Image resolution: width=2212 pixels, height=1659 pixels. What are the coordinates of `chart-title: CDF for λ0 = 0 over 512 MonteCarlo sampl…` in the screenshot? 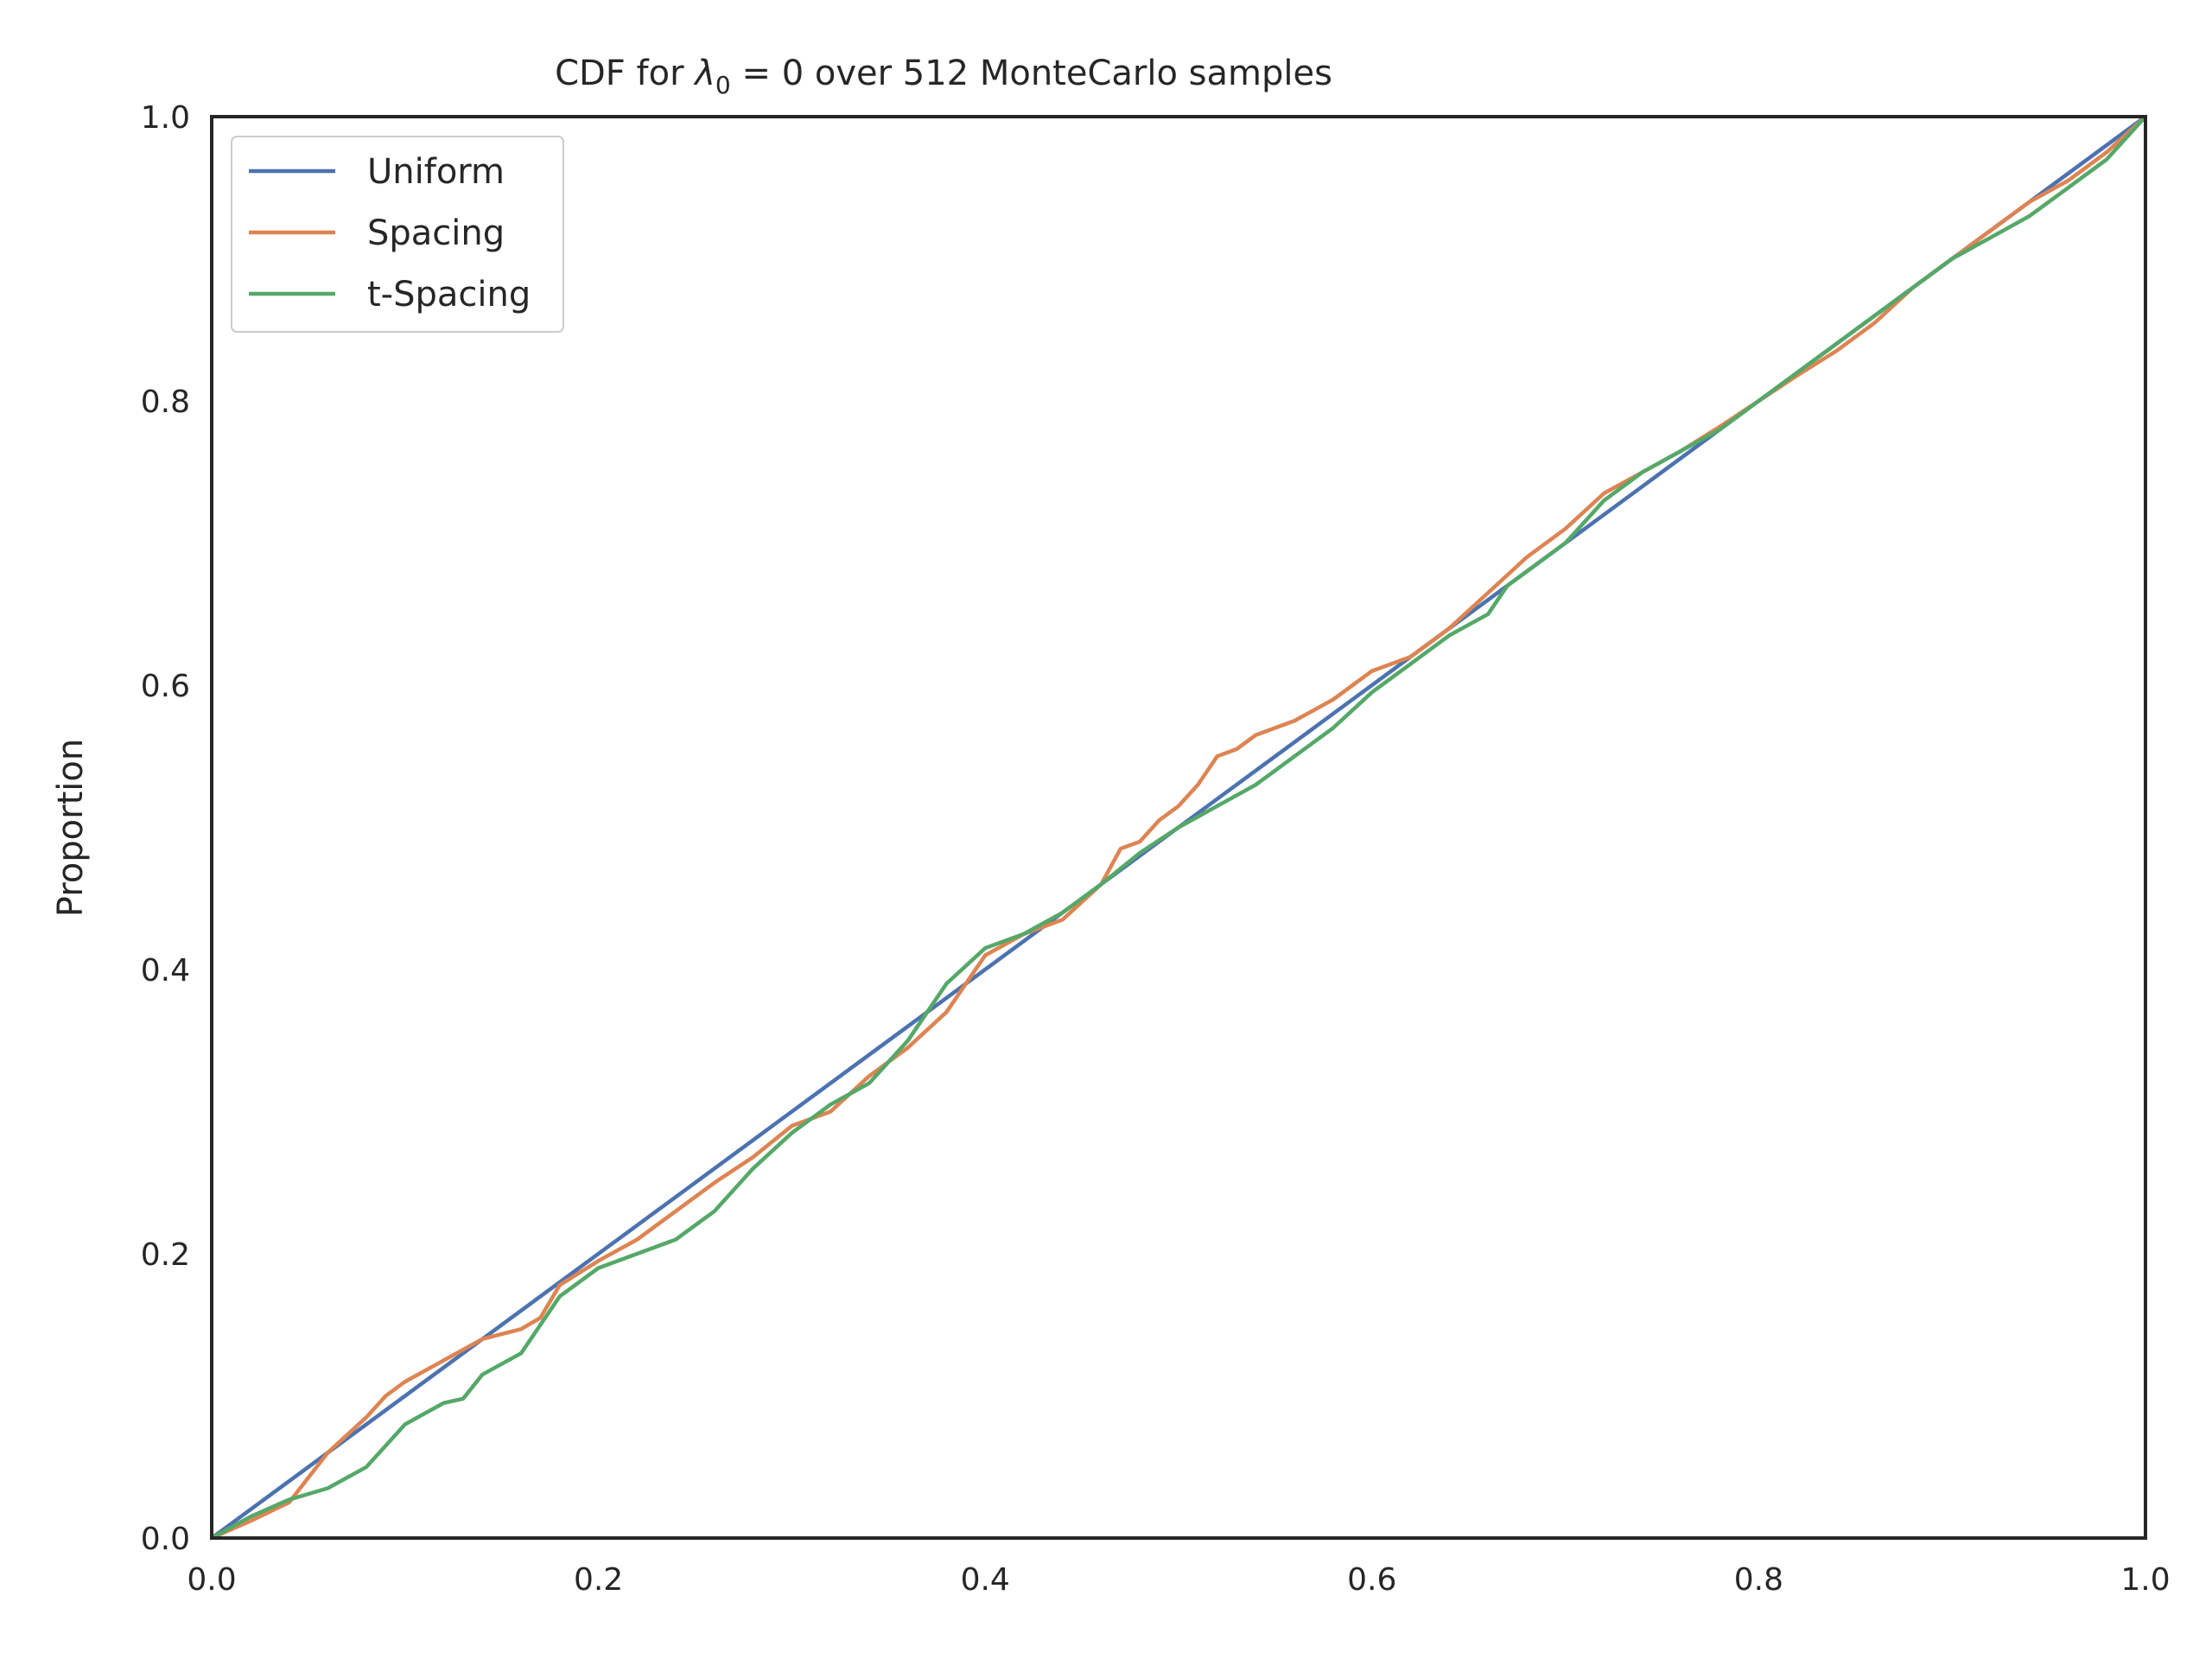 It's located at (943, 76).